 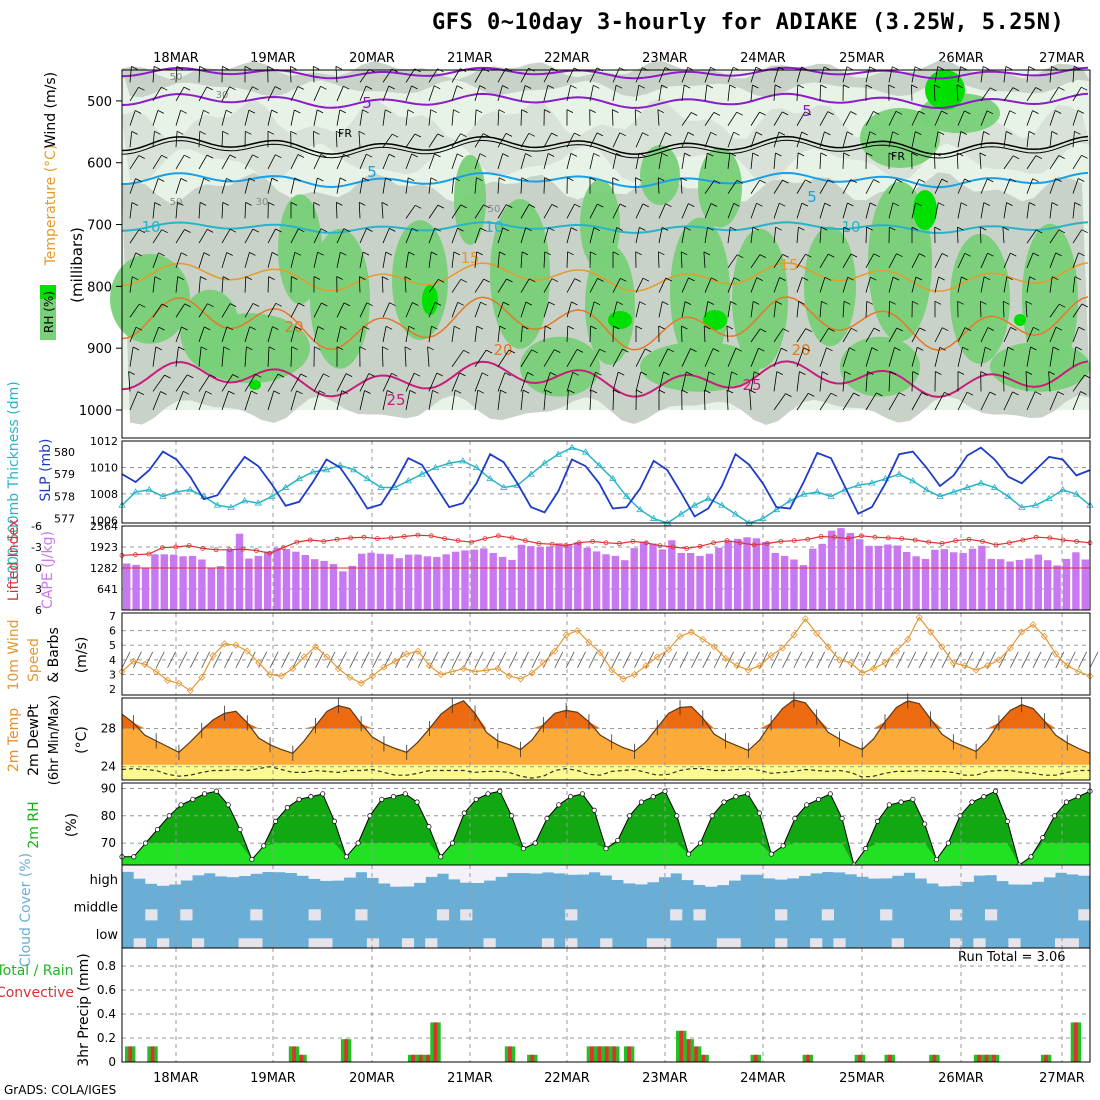 What do you see at coordinates (703, 1058) in the screenshot?
I see `precip-convective-bar` at bounding box center [703, 1058].